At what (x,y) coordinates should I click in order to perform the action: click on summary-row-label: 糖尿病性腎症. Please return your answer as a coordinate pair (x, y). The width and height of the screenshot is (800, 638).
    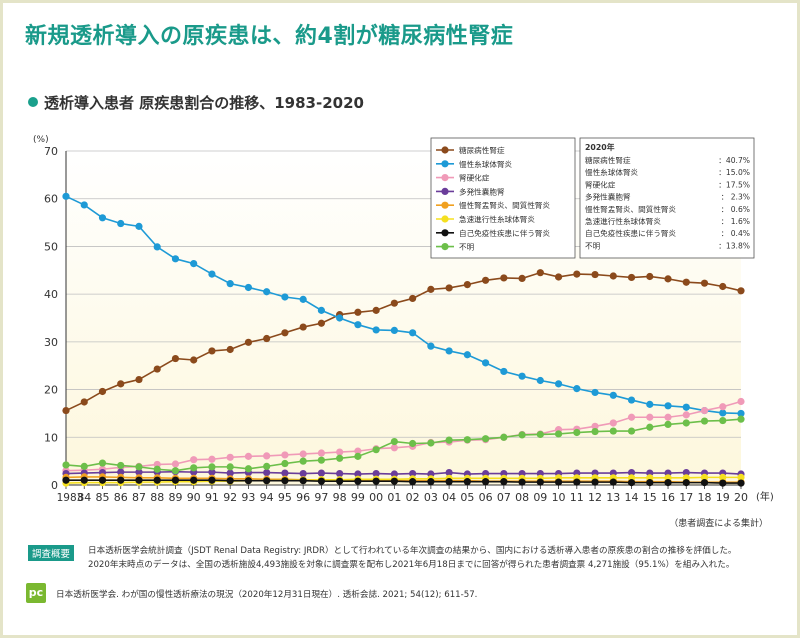
    Looking at the image, I should click on (608, 160).